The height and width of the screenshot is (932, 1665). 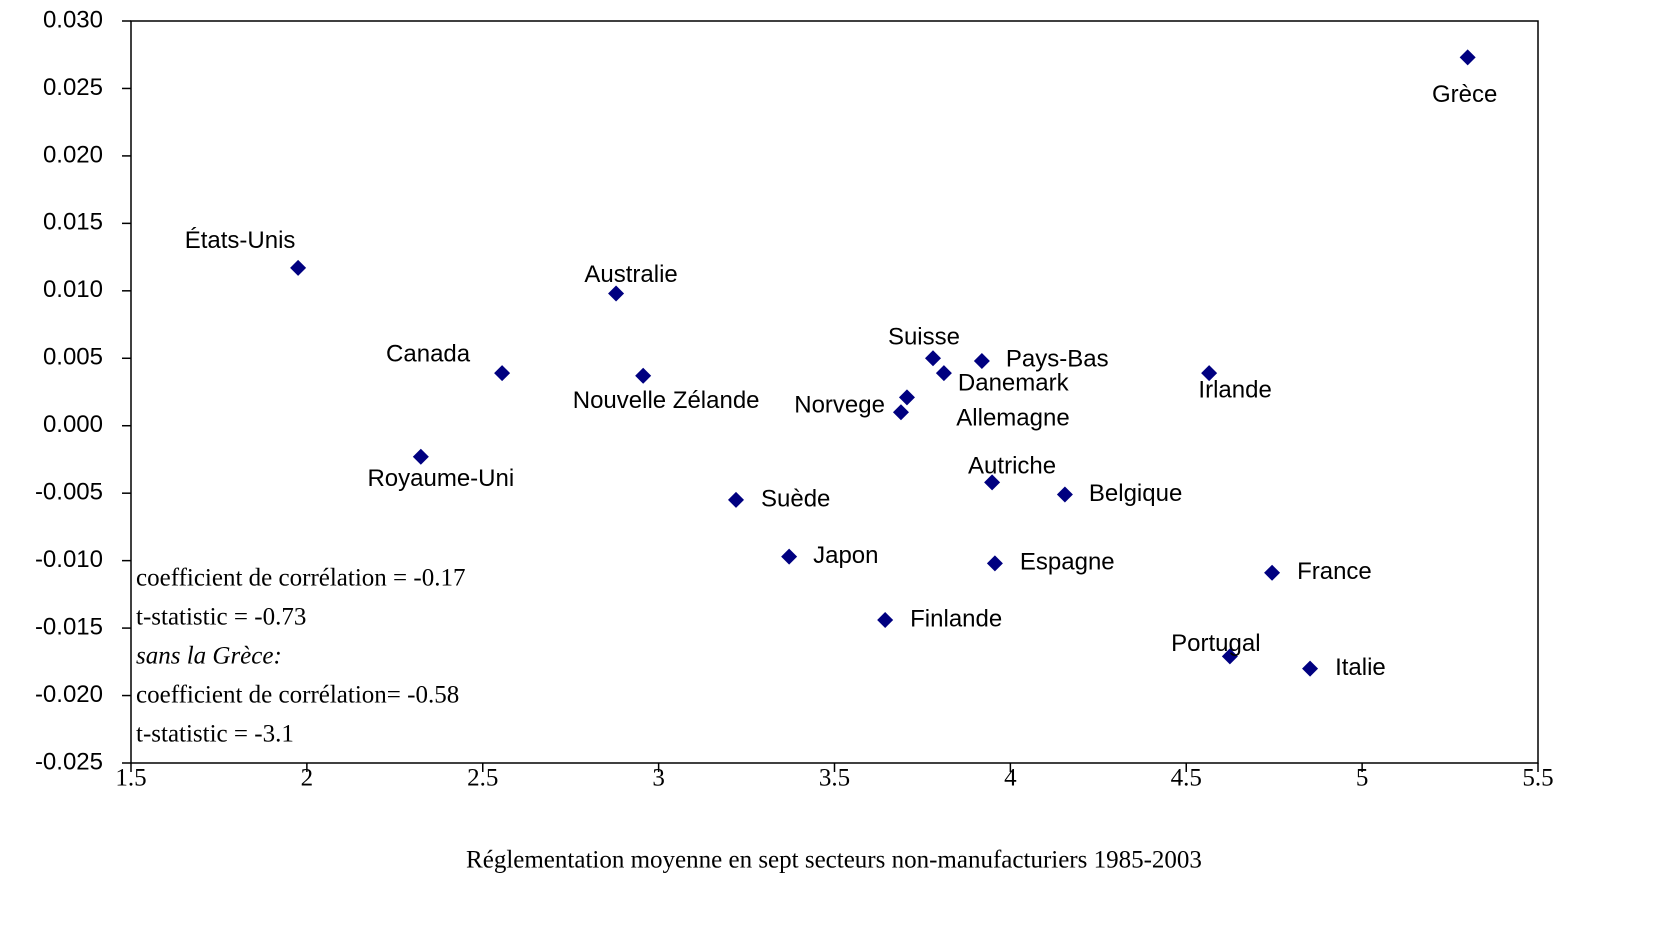 What do you see at coordinates (73, 289) in the screenshot?
I see `y-tick-label: 0.010` at bounding box center [73, 289].